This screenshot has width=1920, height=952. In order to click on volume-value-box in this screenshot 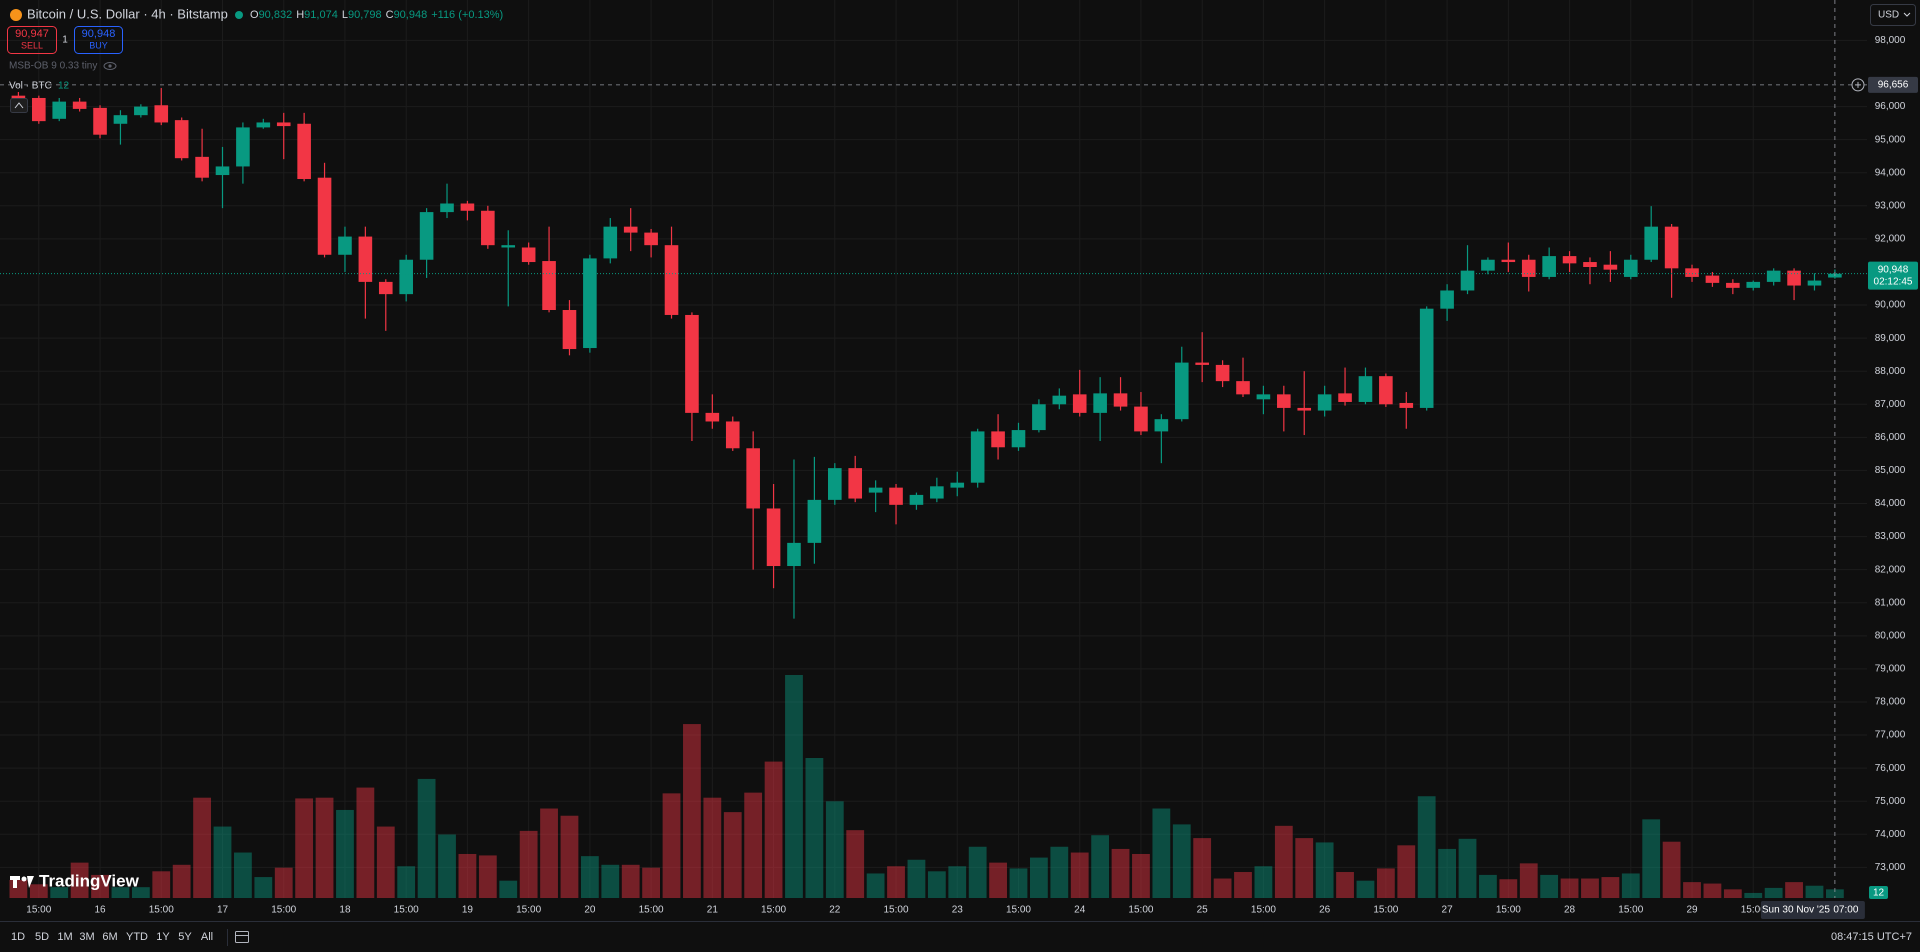, I will do `click(1878, 892)`.